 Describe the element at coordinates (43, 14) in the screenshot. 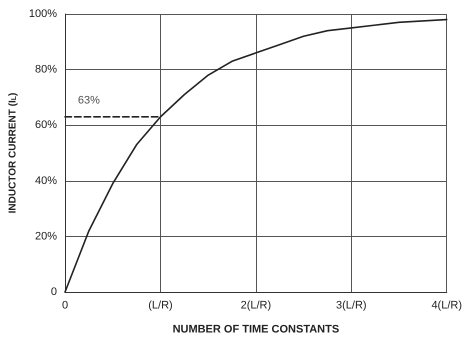

I see `y-tick-label: 100%` at that location.